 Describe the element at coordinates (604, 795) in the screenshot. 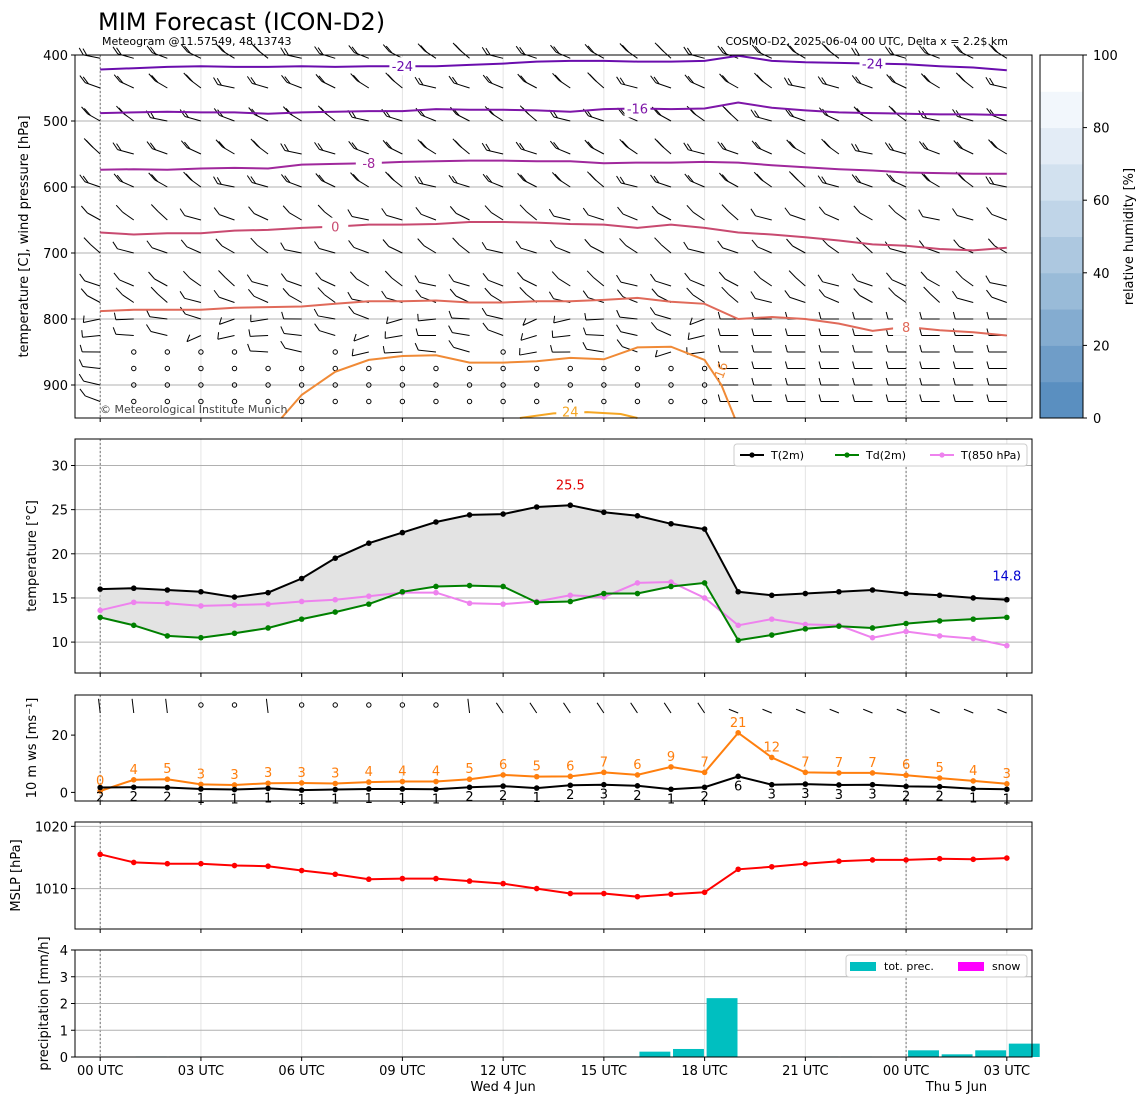

I see `mean-value-label: 3` at that location.